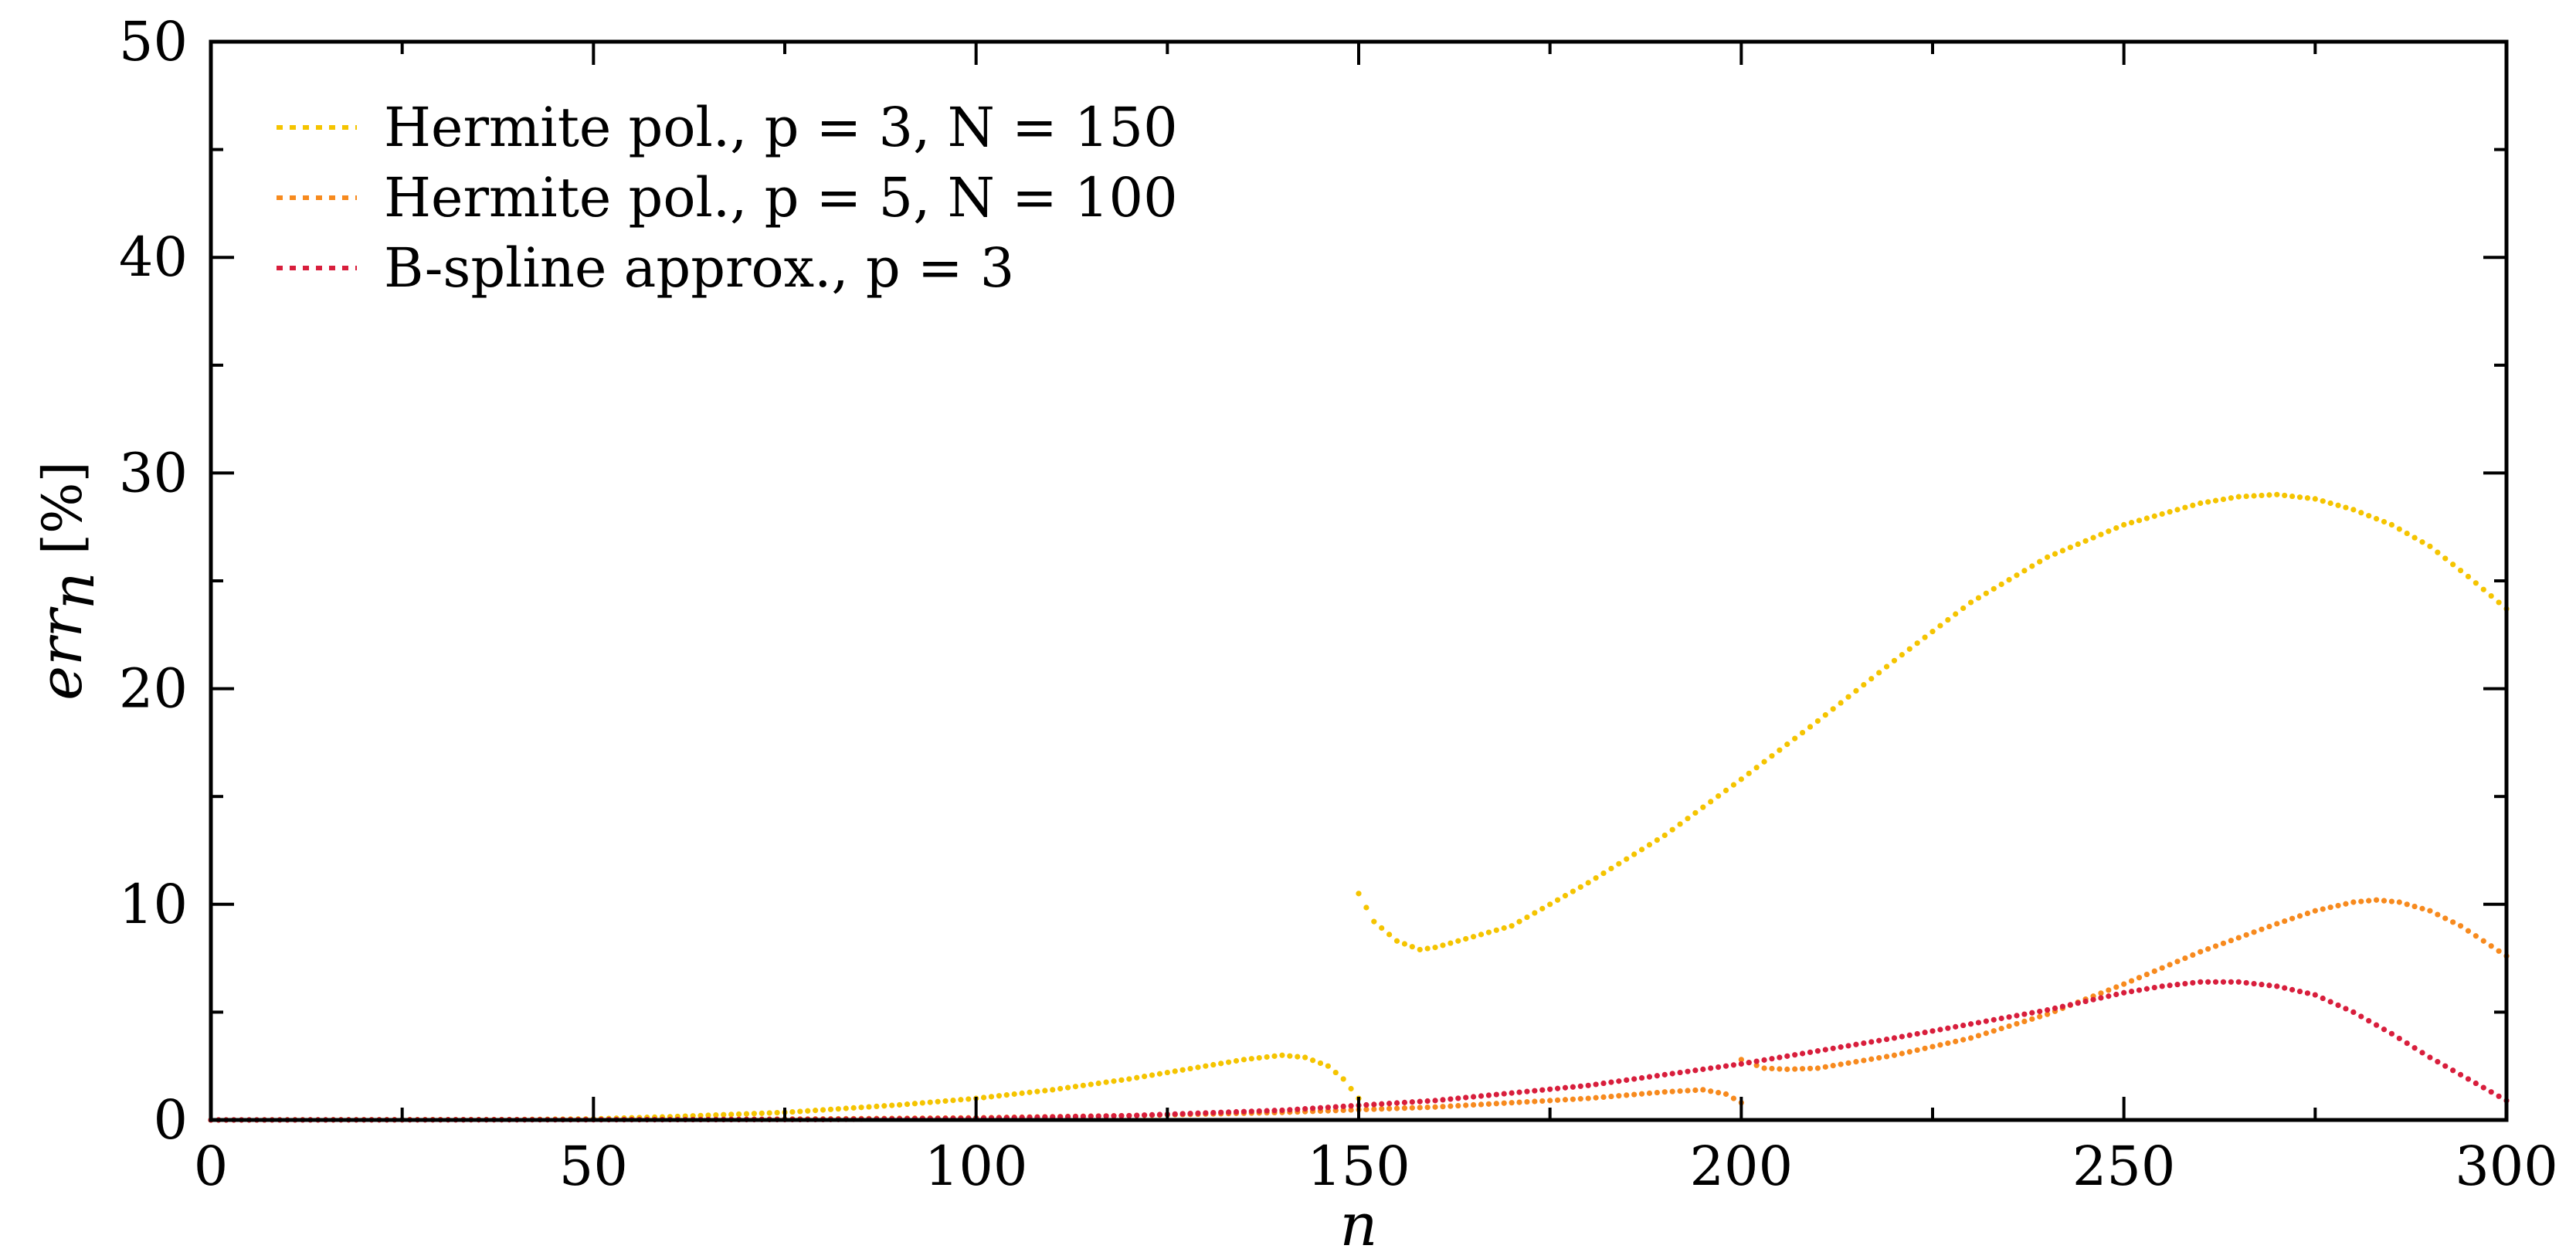 Image resolution: width=2576 pixels, height=1259 pixels. Describe the element at coordinates (699, 268) in the screenshot. I see `legend-label-2: B-spline approx., p = 3` at that location.